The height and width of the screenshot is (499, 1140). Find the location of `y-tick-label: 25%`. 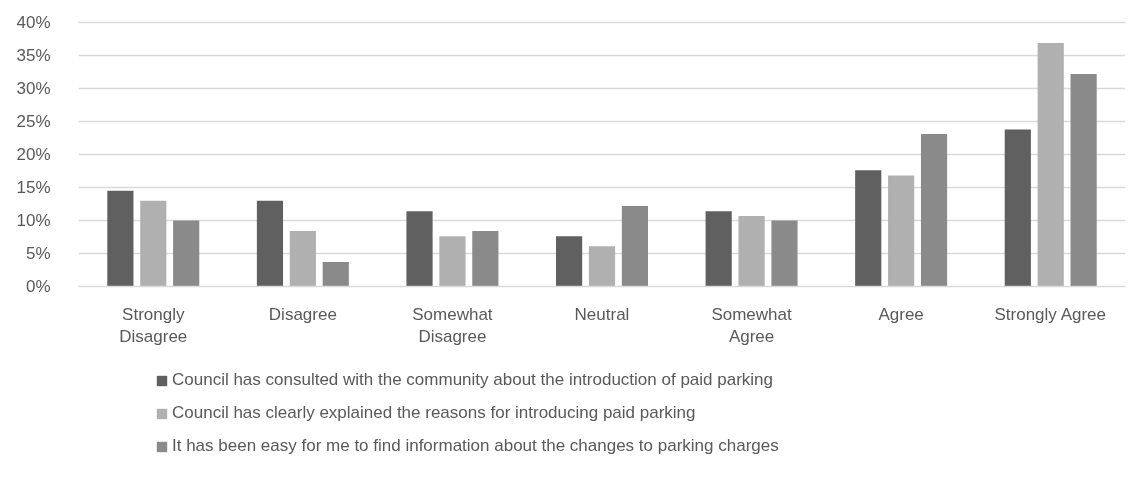

y-tick-label: 25% is located at coordinates (33, 121).